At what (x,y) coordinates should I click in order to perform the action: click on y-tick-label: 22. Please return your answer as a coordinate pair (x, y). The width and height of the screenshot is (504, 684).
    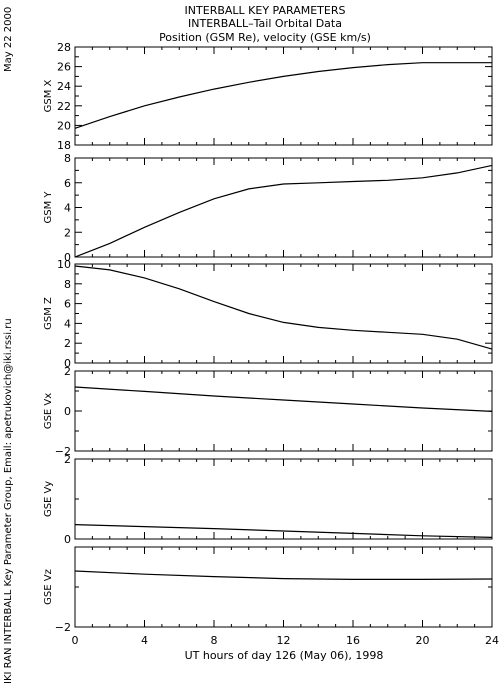
    Looking at the image, I should click on (64, 106).